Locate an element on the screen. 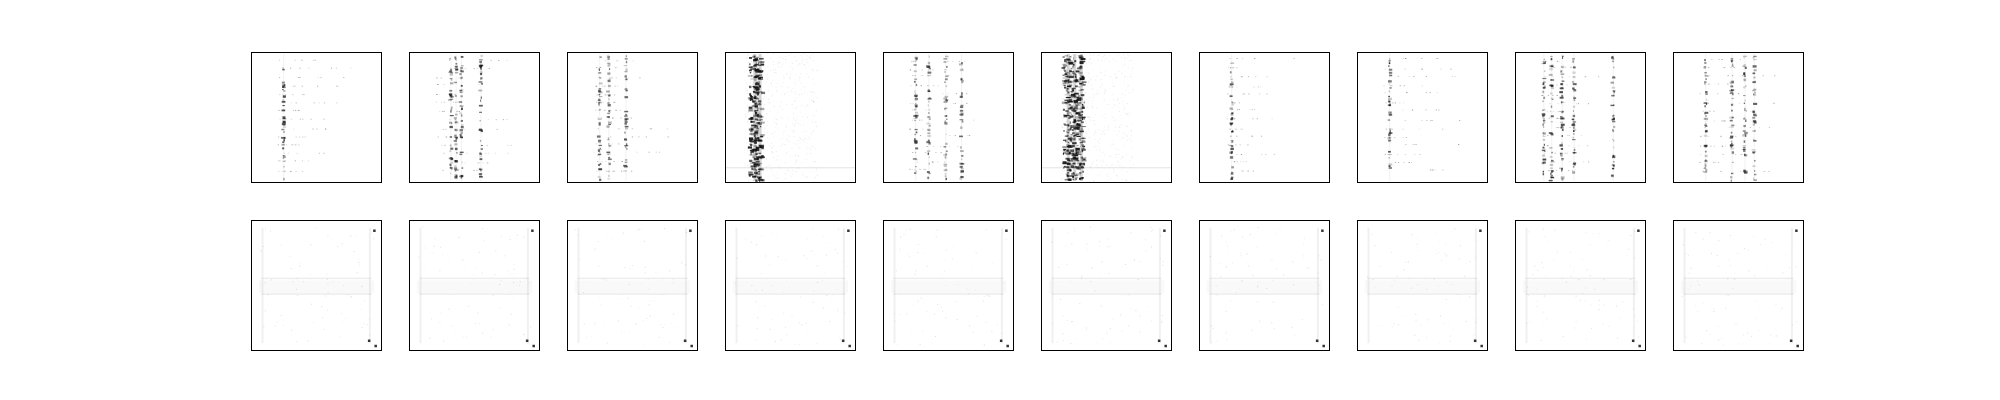  panel-background is located at coordinates (1580, 117).